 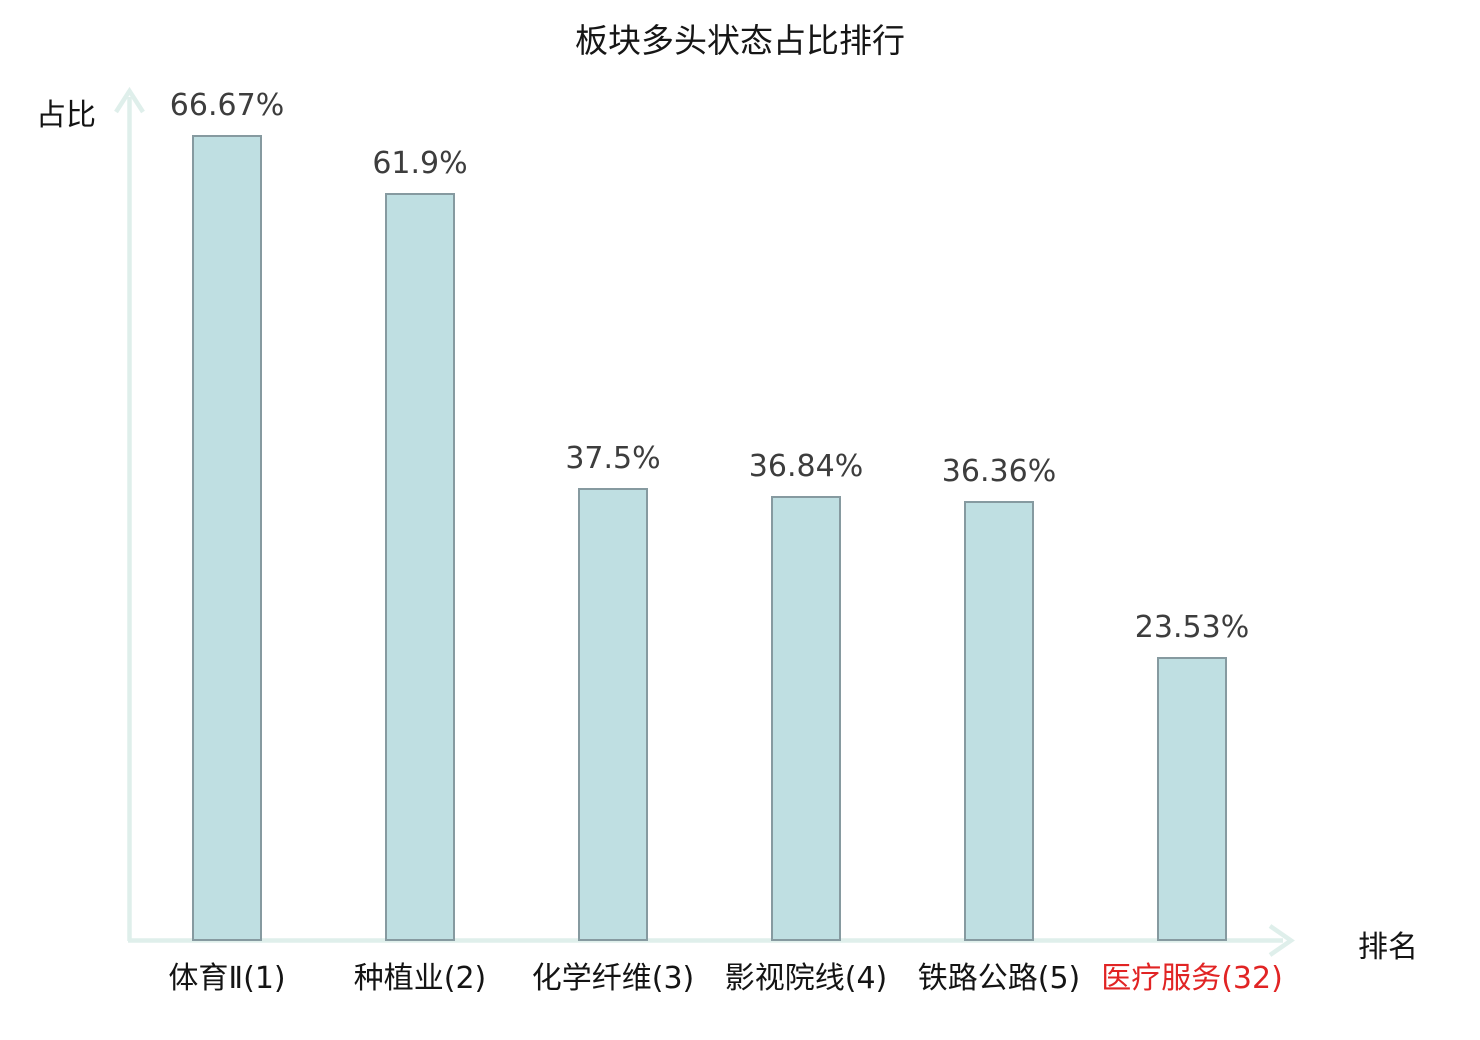 I want to click on bar-value-label: 36.84%, so click(x=806, y=466).